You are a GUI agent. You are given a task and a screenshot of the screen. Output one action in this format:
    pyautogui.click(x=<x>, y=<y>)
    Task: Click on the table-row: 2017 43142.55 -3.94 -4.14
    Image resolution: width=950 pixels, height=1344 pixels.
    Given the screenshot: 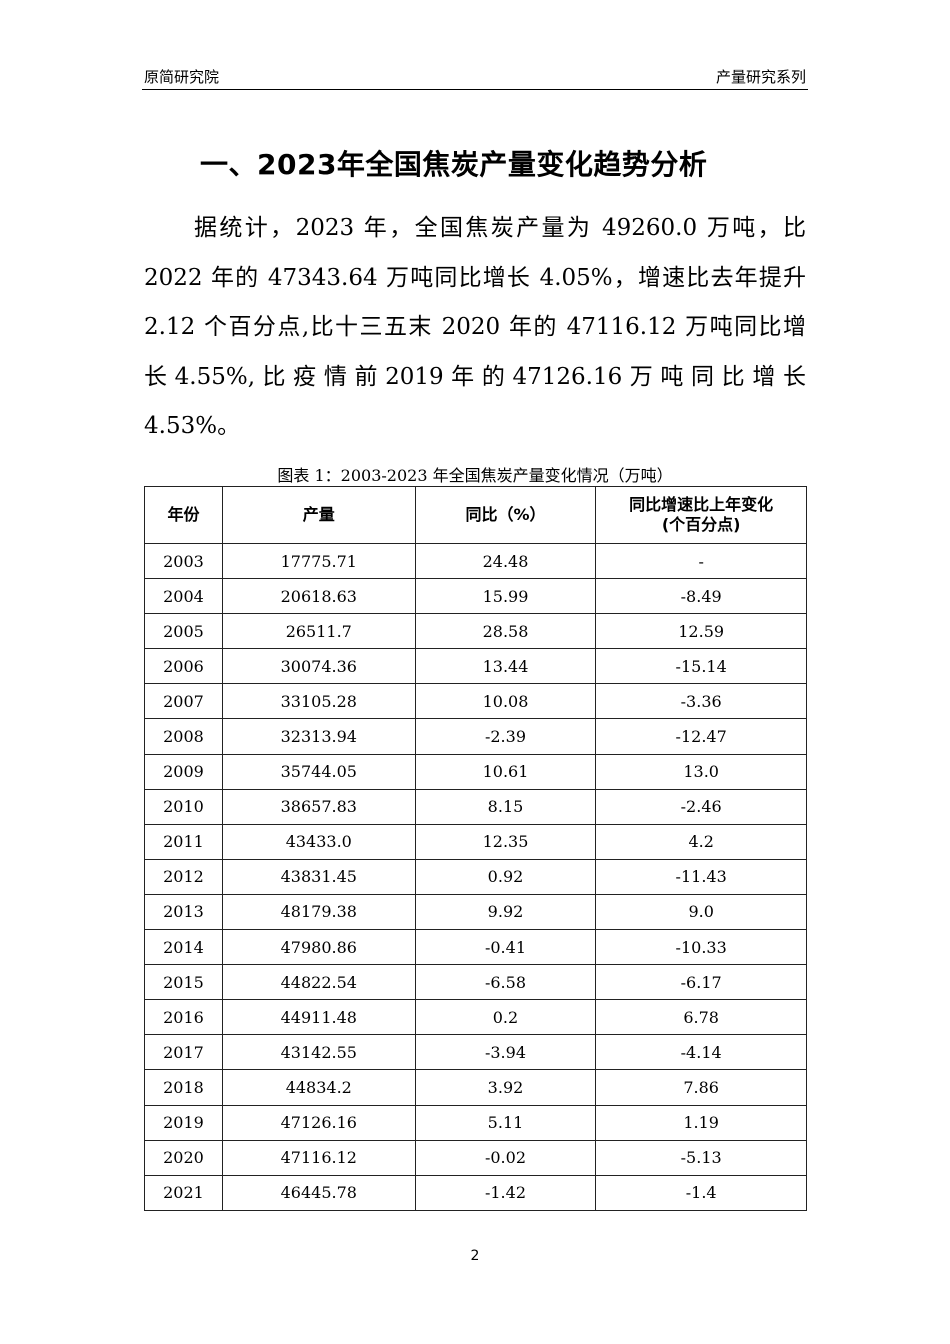 What is the action you would take?
    pyautogui.click(x=475, y=1052)
    